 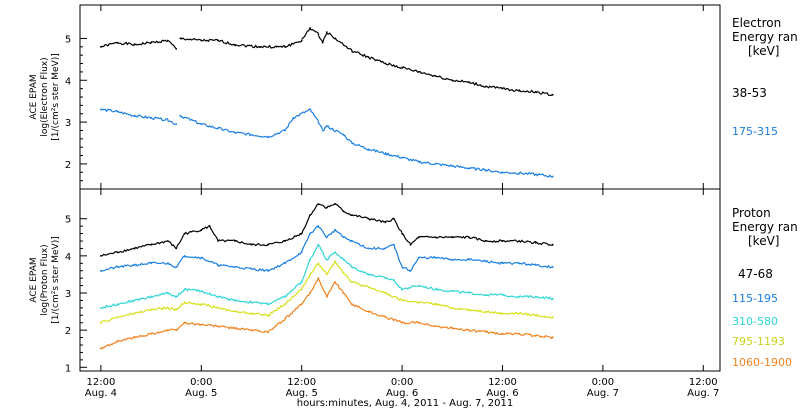 I want to click on x-tick-label-date-5: Aug. 7, so click(x=603, y=393).